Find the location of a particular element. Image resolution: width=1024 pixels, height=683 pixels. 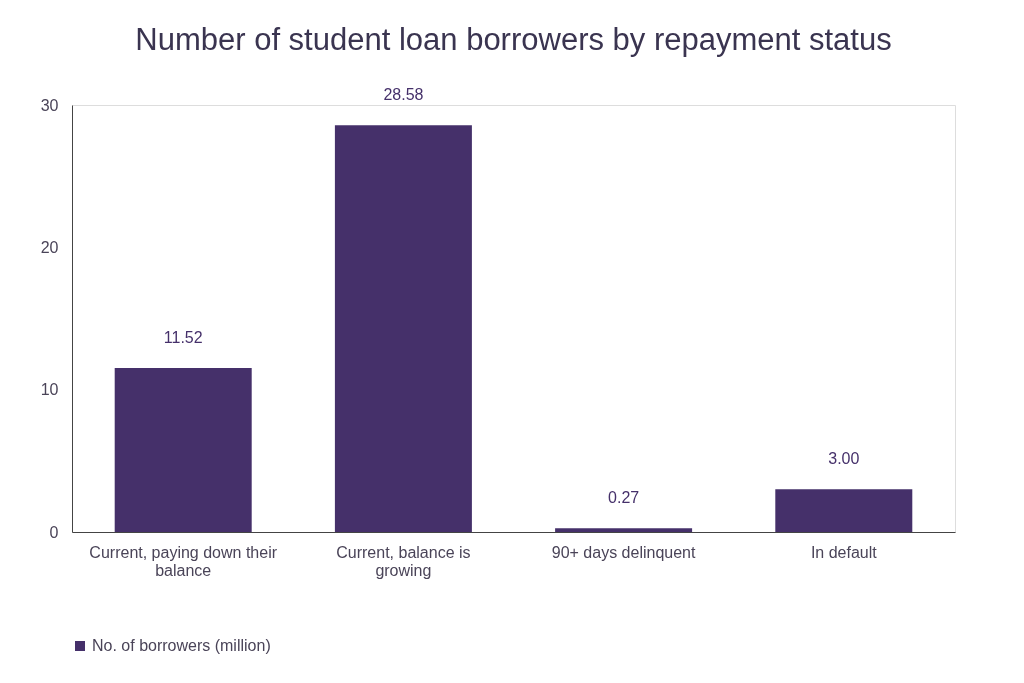

y-tick-label: 10 is located at coordinates (49, 390).